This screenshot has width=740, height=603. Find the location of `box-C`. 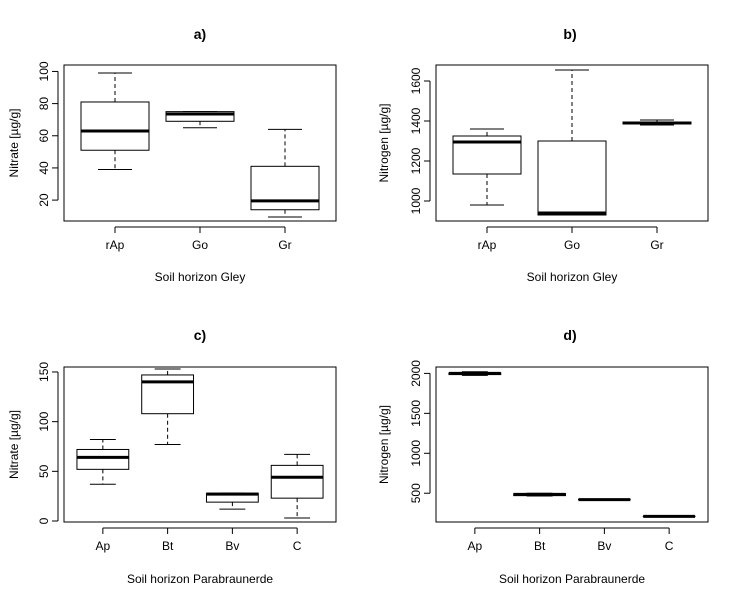

box-C is located at coordinates (297, 486).